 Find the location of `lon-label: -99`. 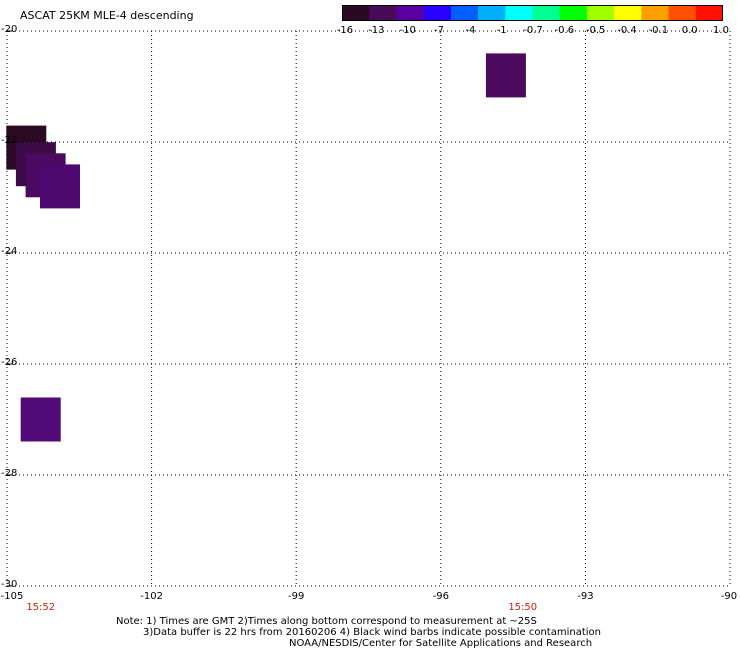

lon-label: -99 is located at coordinates (296, 596).